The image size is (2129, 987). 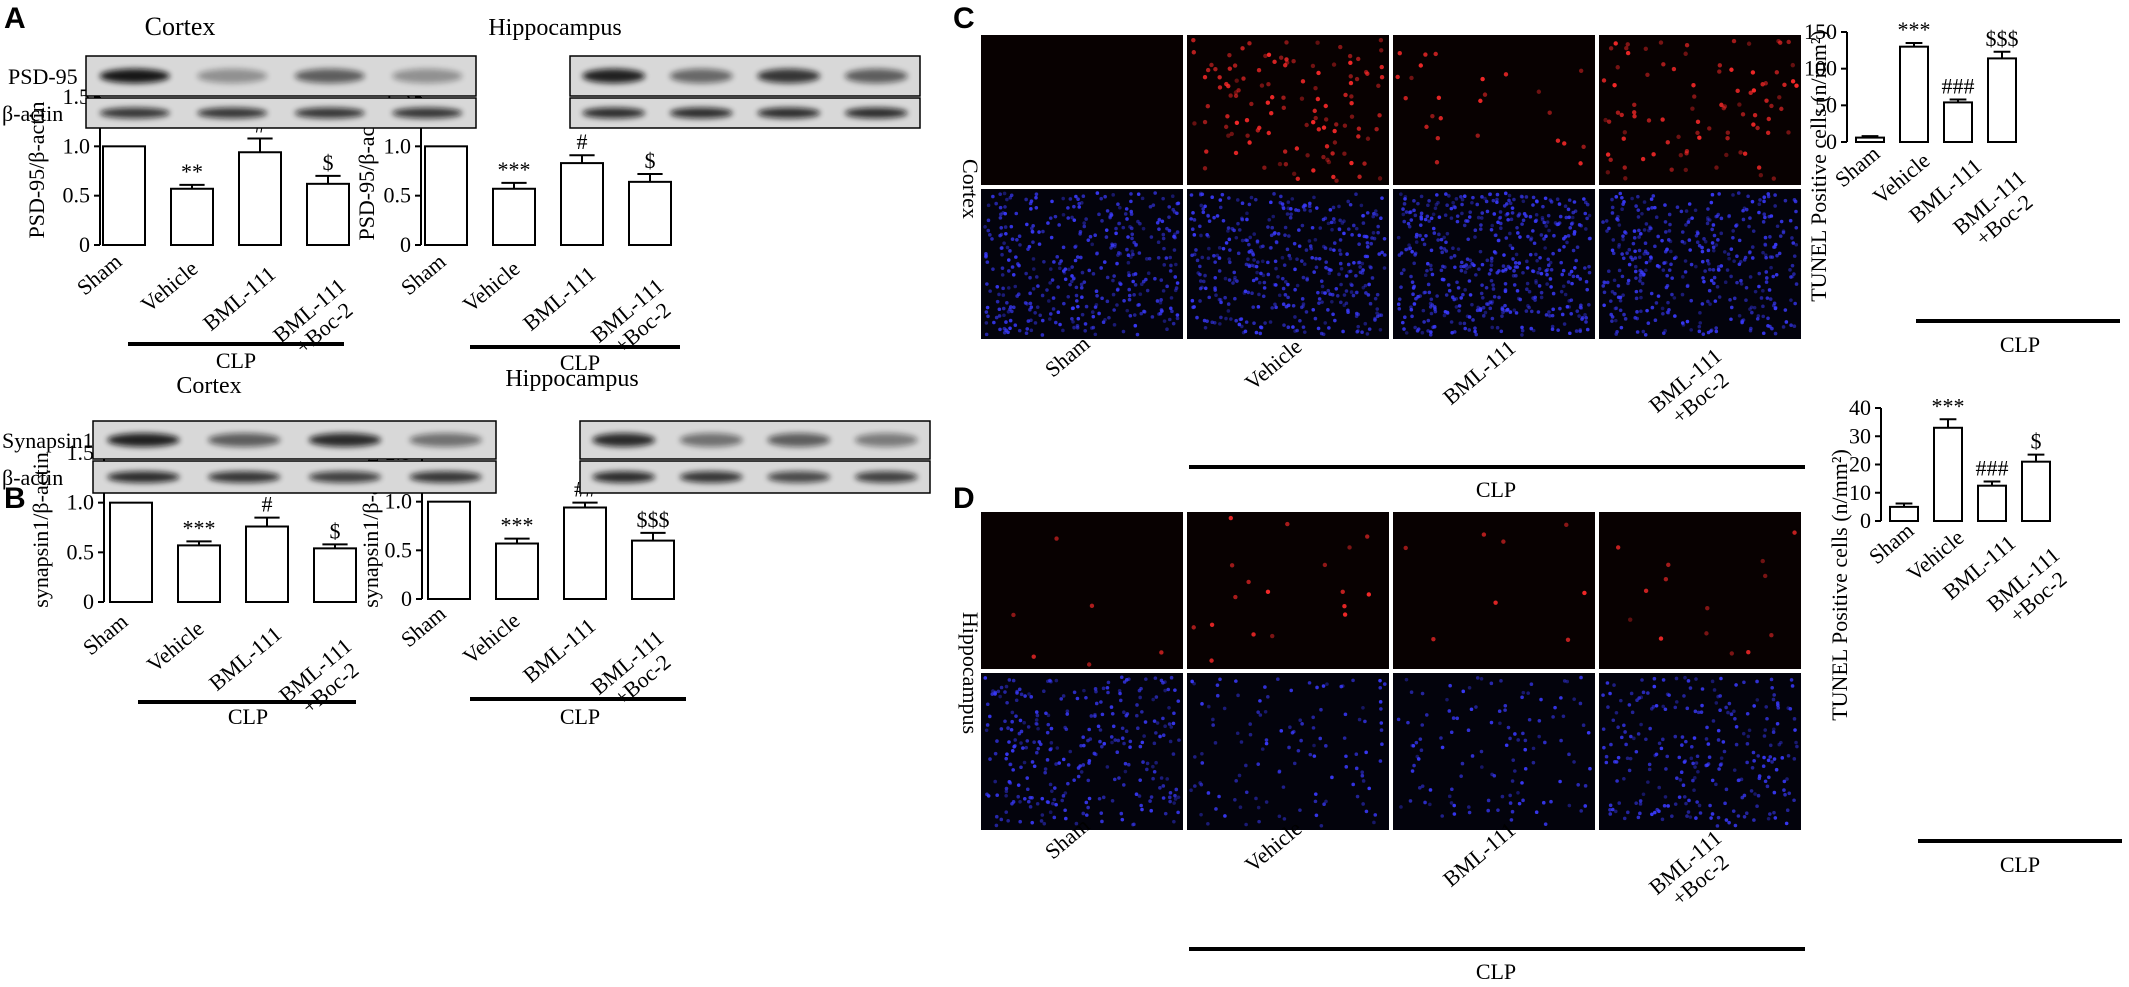 What do you see at coordinates (970, 673) in the screenshot?
I see `micrograph-region-label: Hippocampus` at bounding box center [970, 673].